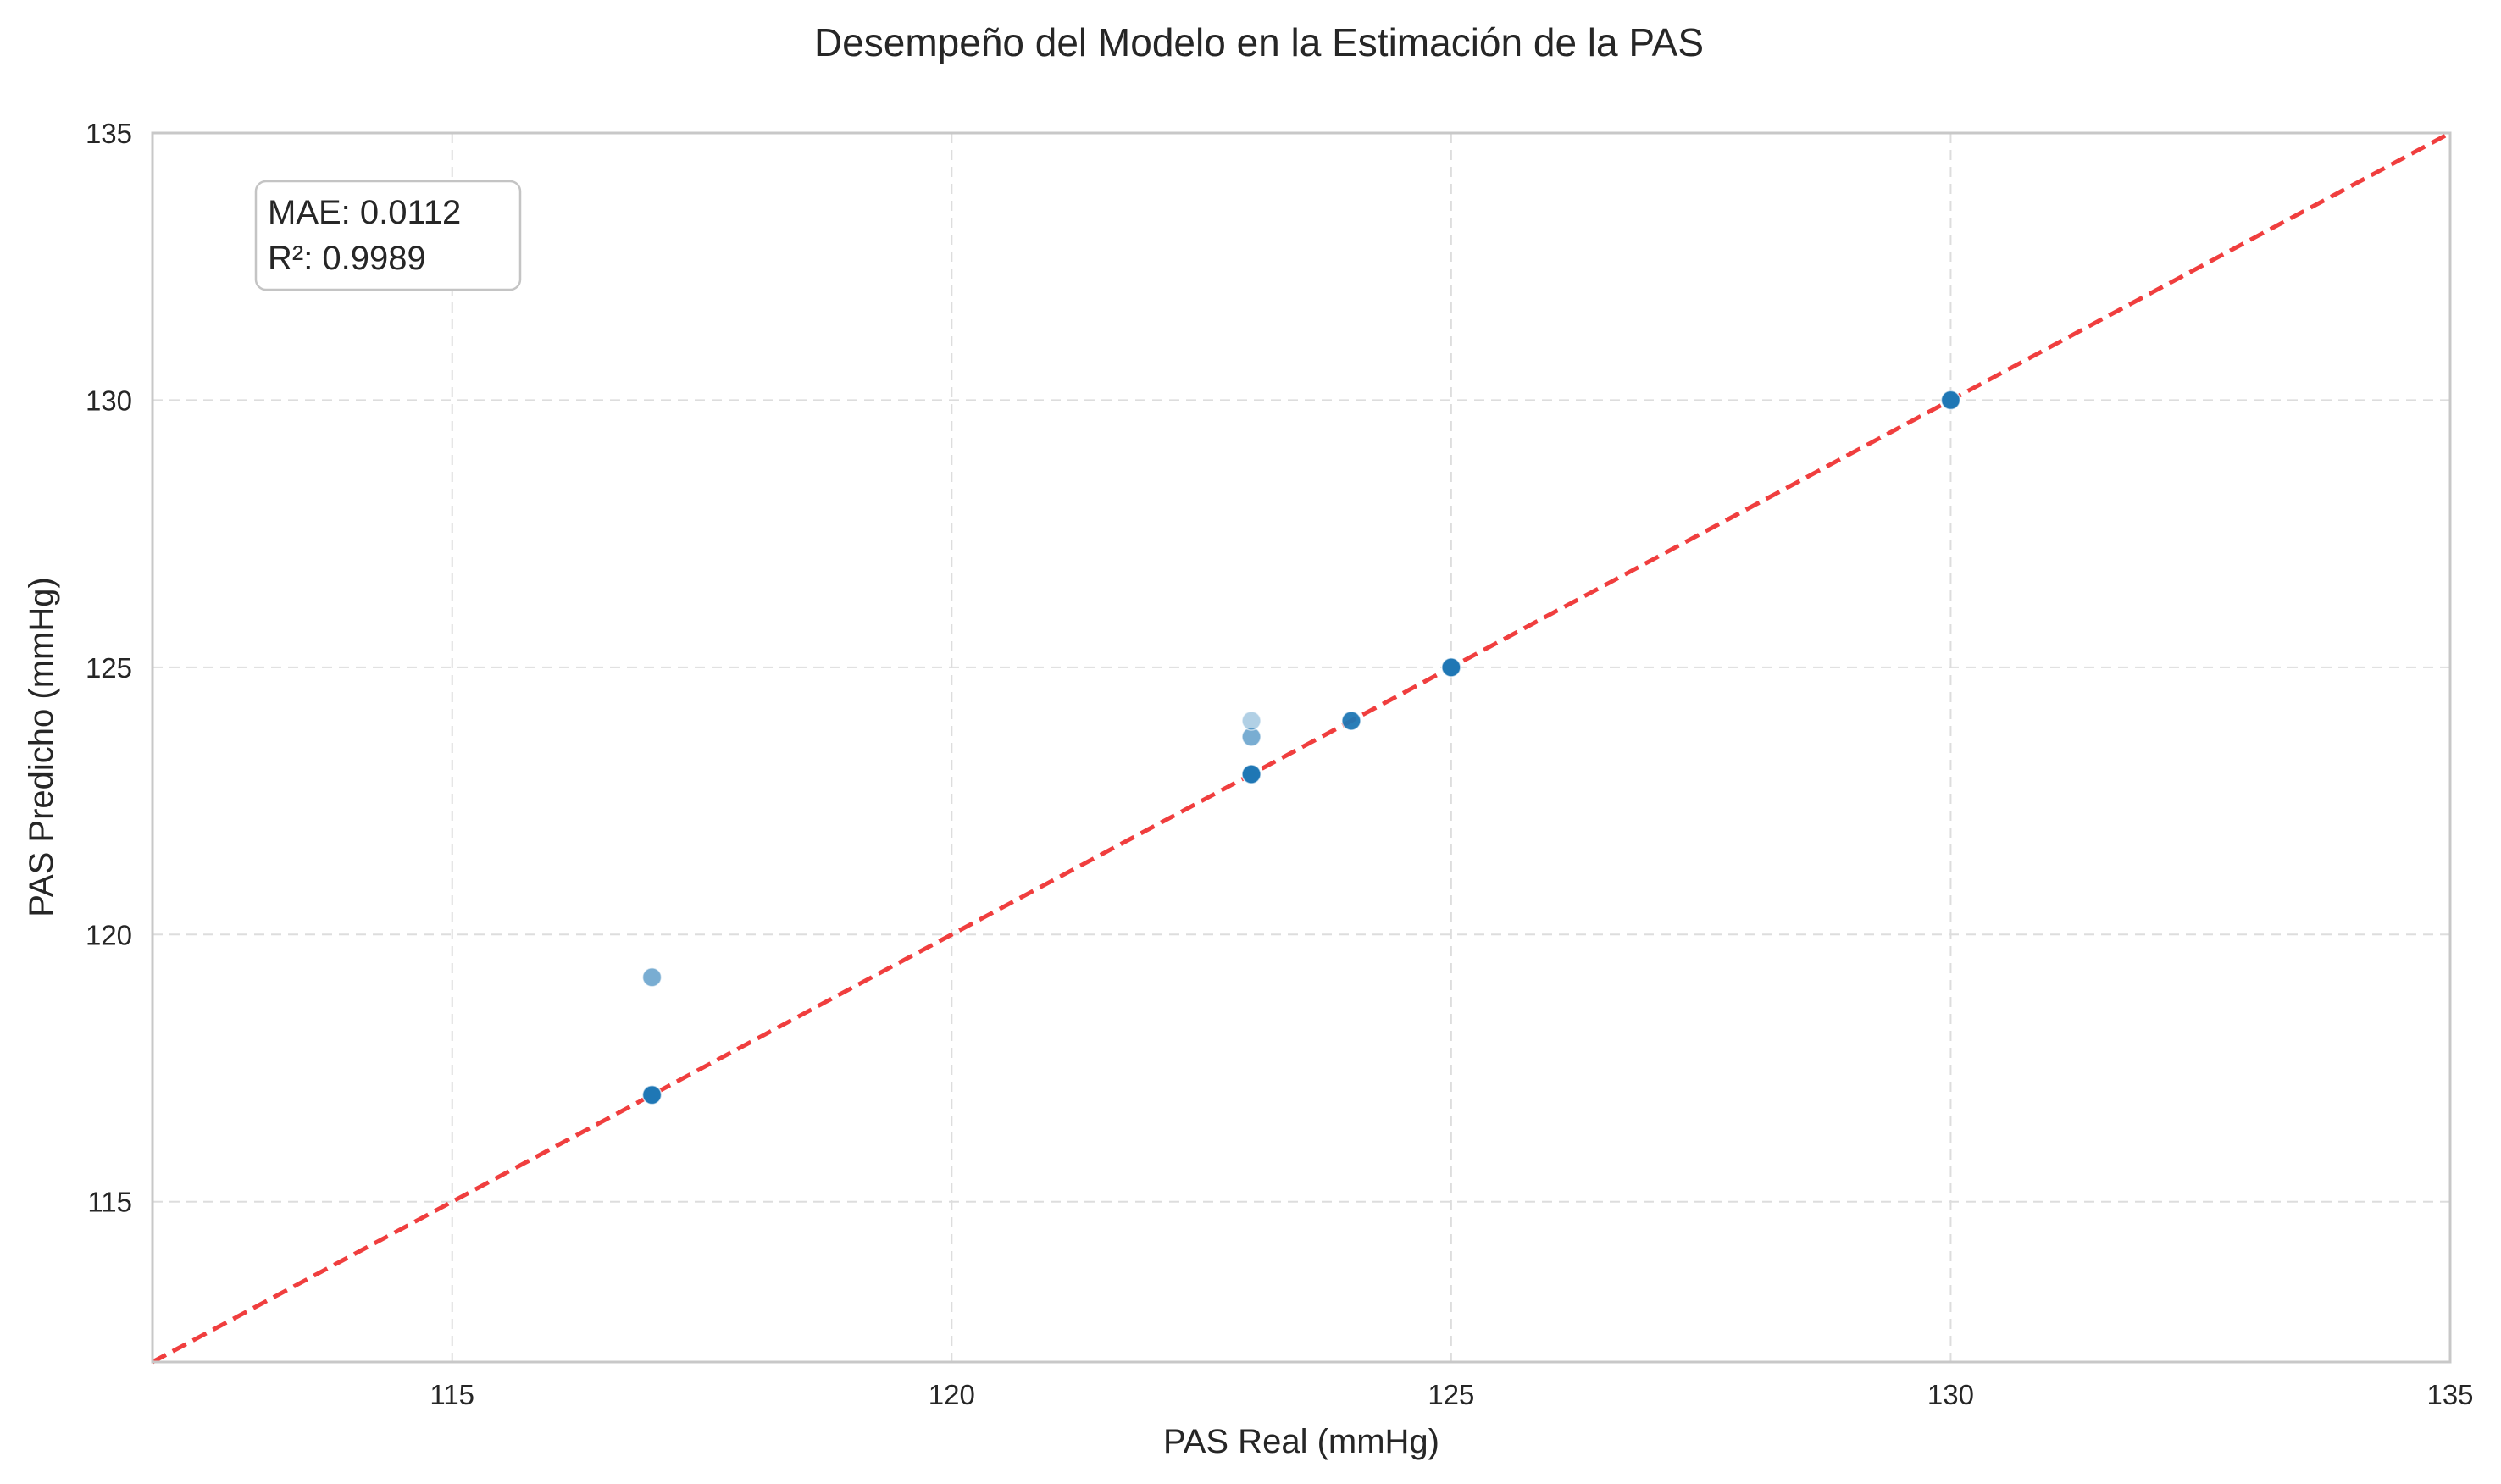 The height and width of the screenshot is (1484, 2501). What do you see at coordinates (364, 212) in the screenshot?
I see `stats-mae: MAE: 0.0112` at bounding box center [364, 212].